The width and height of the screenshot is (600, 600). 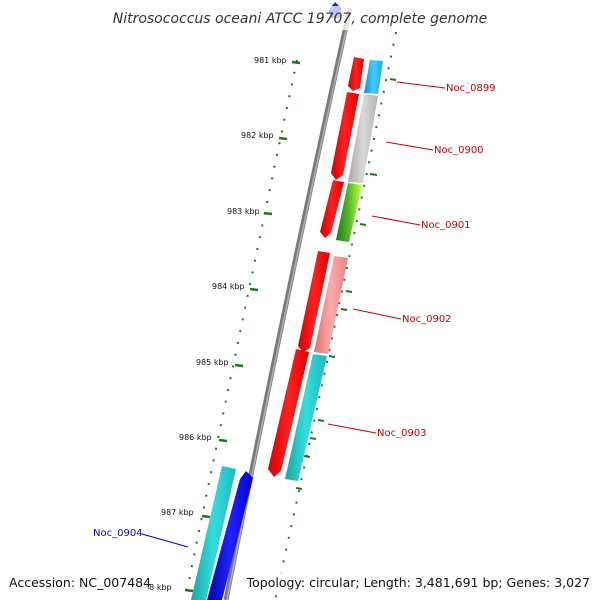 What do you see at coordinates (195, 437) in the screenshot?
I see `scale-label-986: 986 kbp` at bounding box center [195, 437].